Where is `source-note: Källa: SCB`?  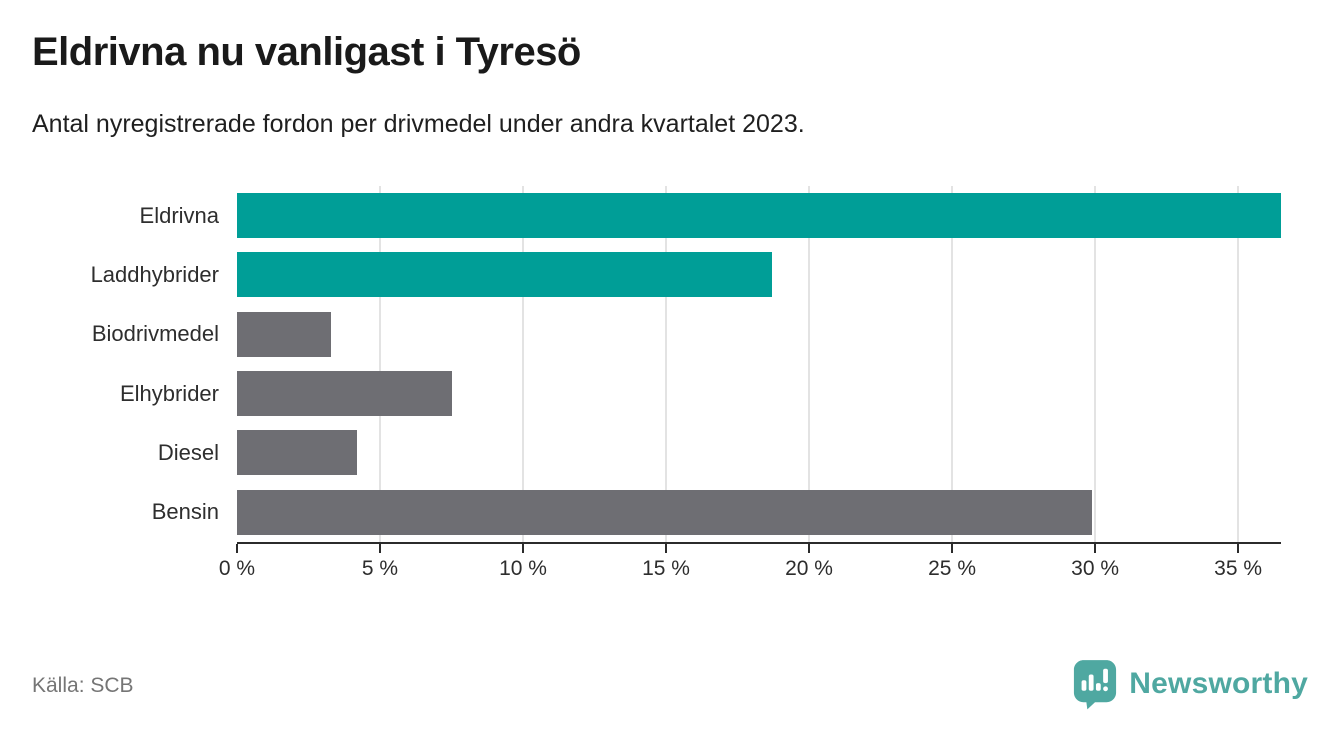 source-note: Källa: SCB is located at coordinates (83, 685).